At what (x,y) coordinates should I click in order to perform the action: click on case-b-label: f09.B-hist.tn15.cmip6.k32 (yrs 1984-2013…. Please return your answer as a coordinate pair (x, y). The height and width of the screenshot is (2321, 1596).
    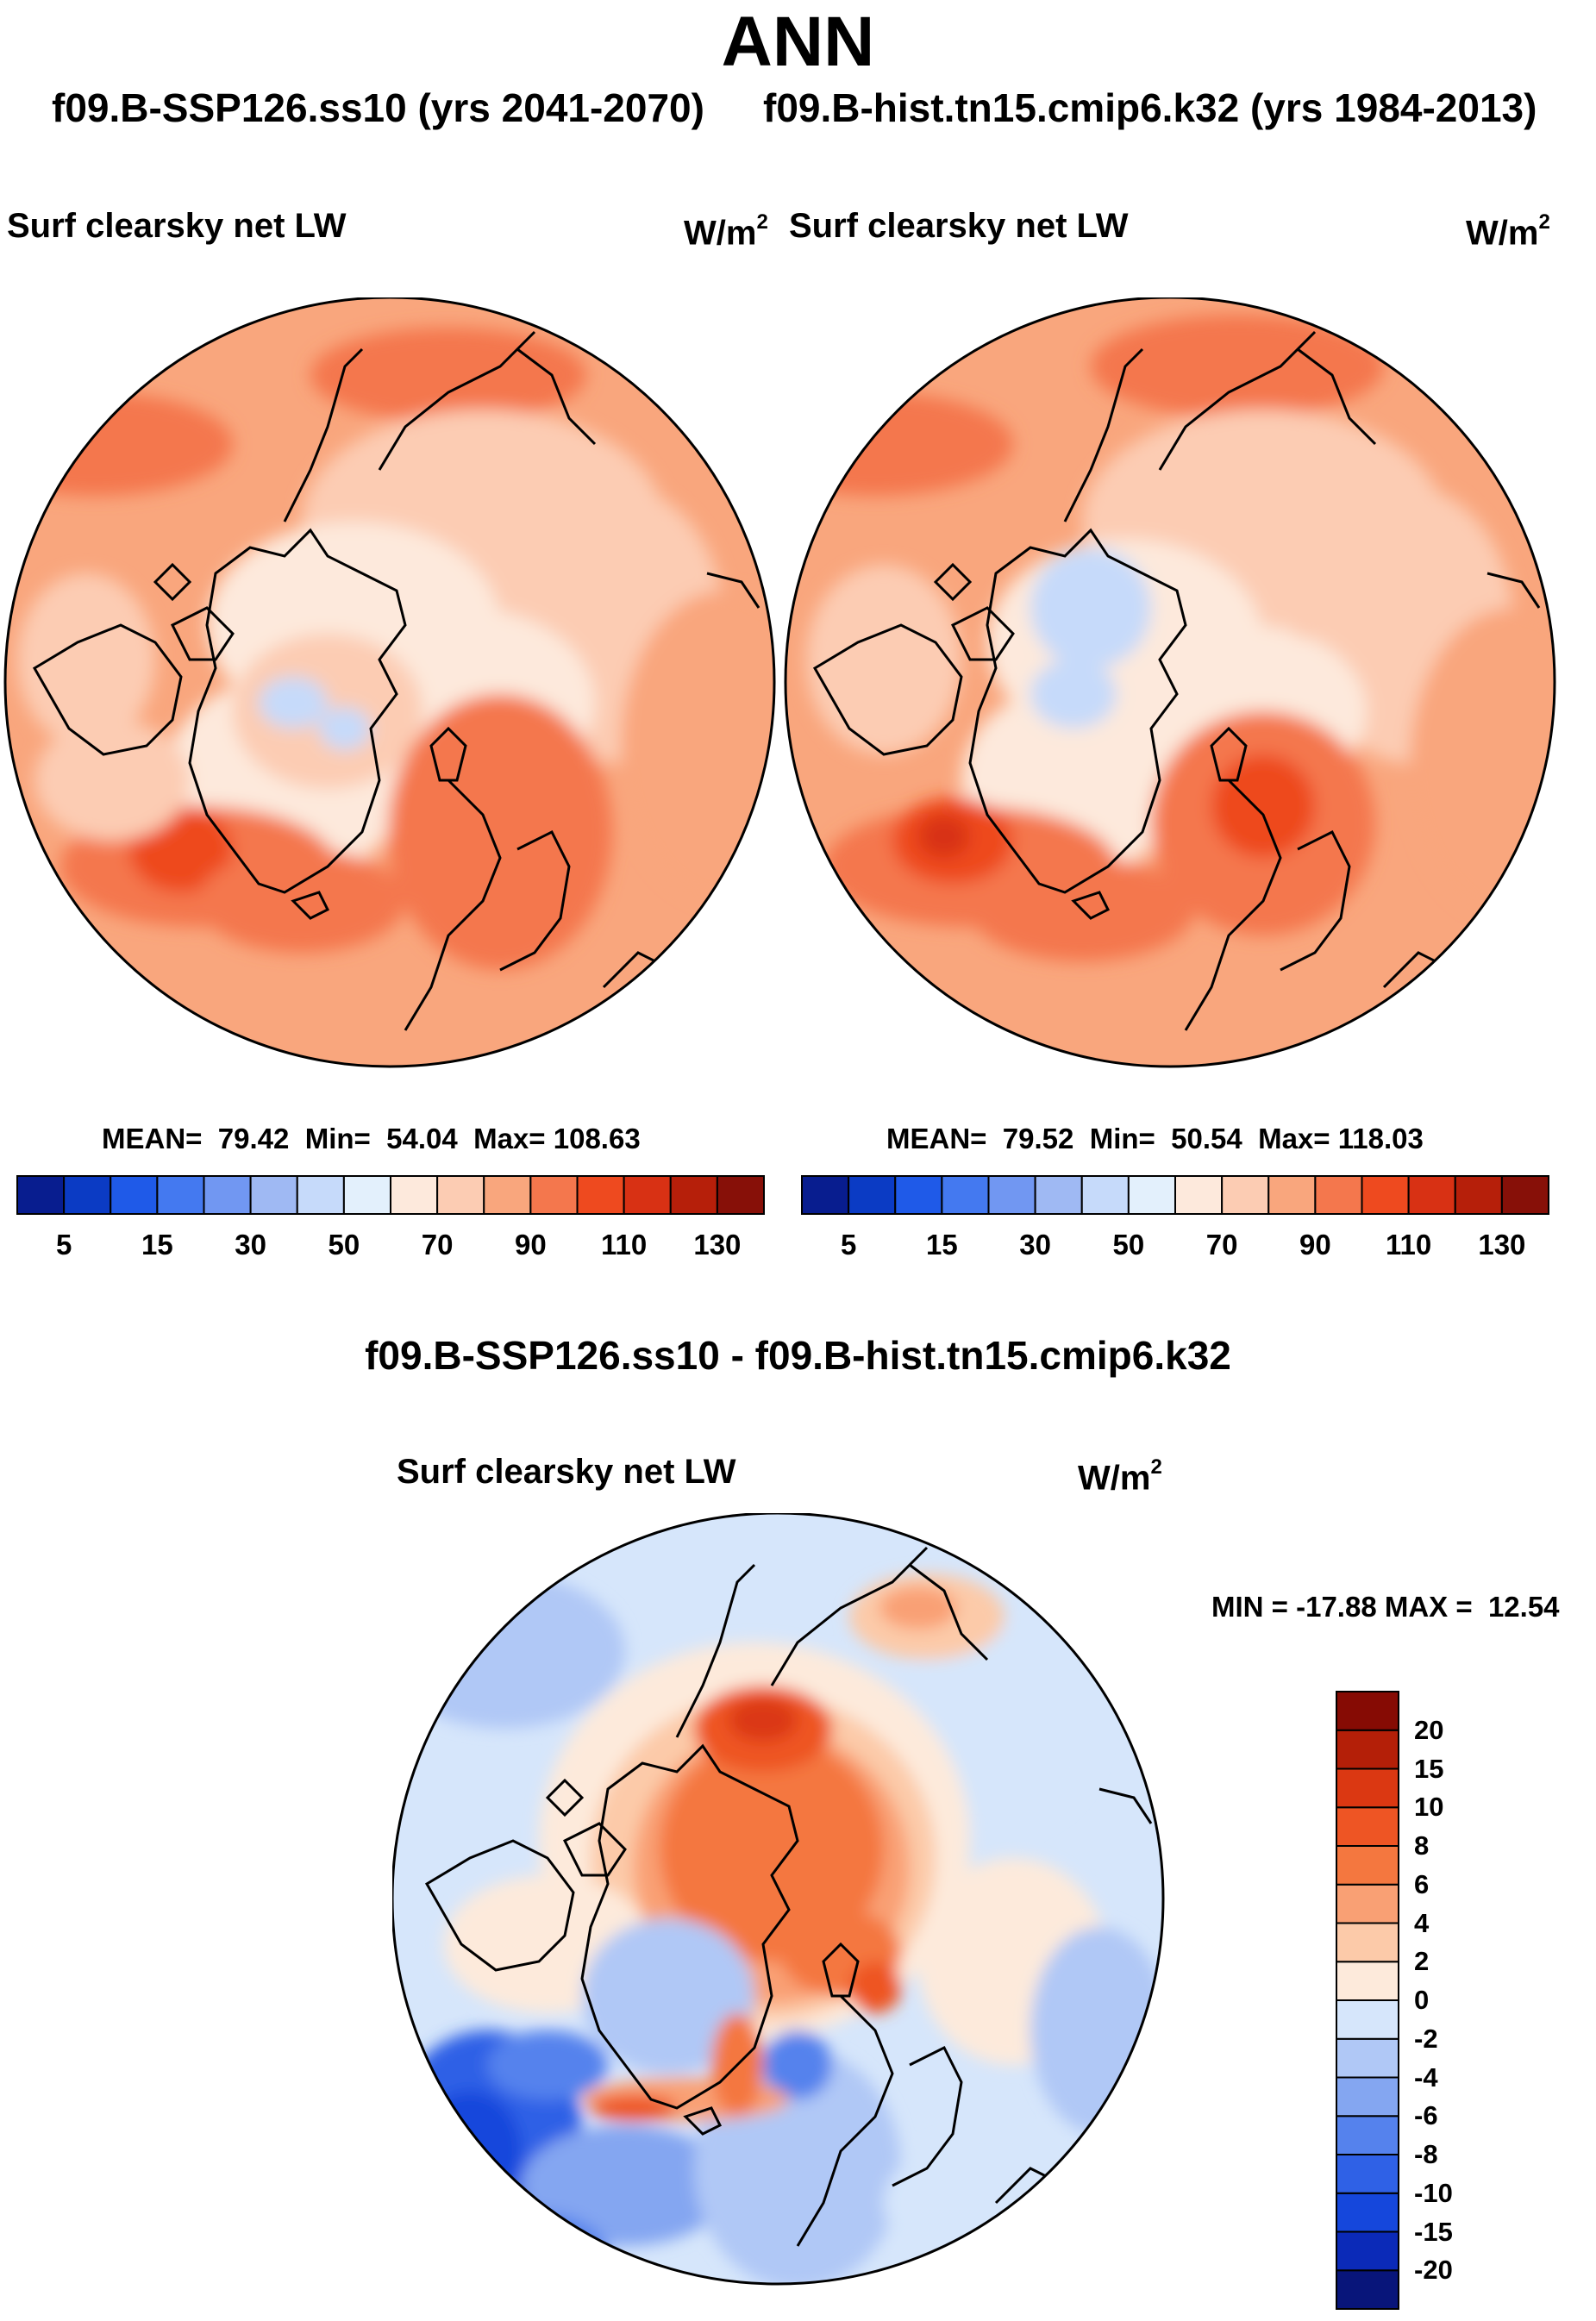
    Looking at the image, I should click on (1150, 107).